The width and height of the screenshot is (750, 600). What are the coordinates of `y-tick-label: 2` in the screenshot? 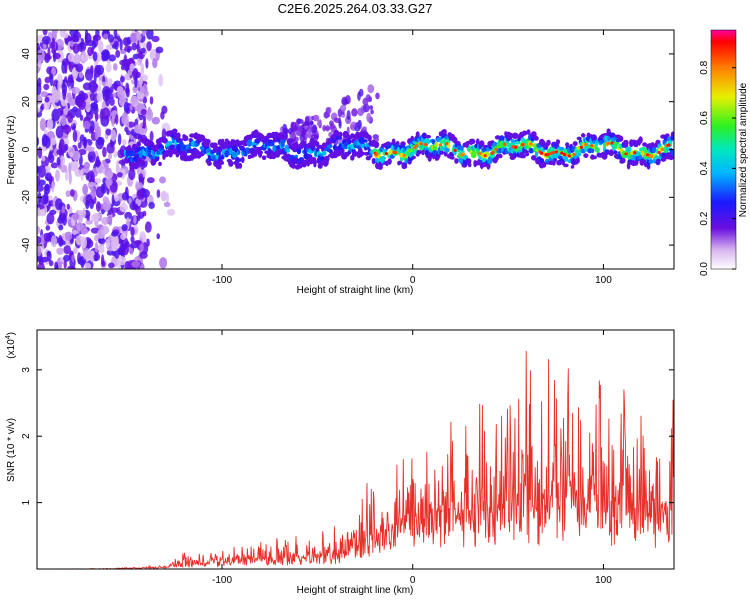 It's located at (26, 436).